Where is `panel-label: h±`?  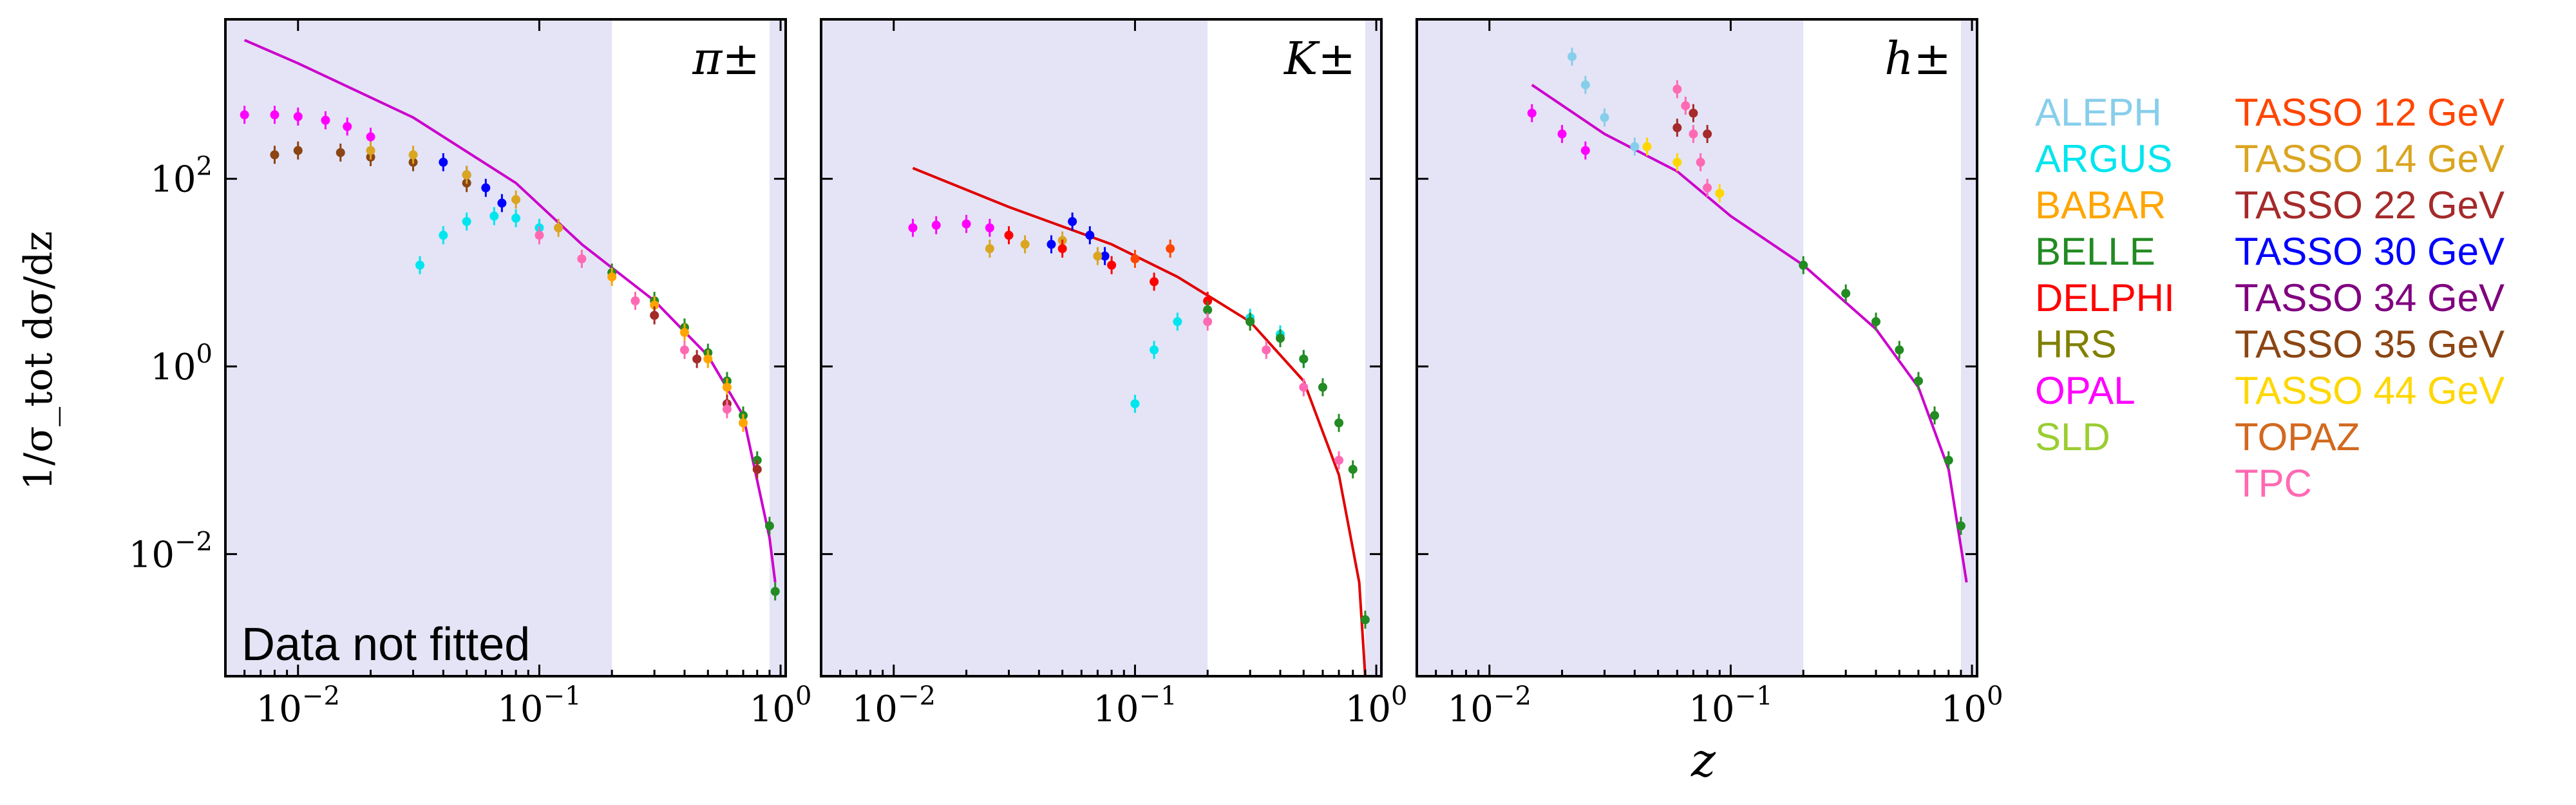 panel-label: h± is located at coordinates (1917, 58).